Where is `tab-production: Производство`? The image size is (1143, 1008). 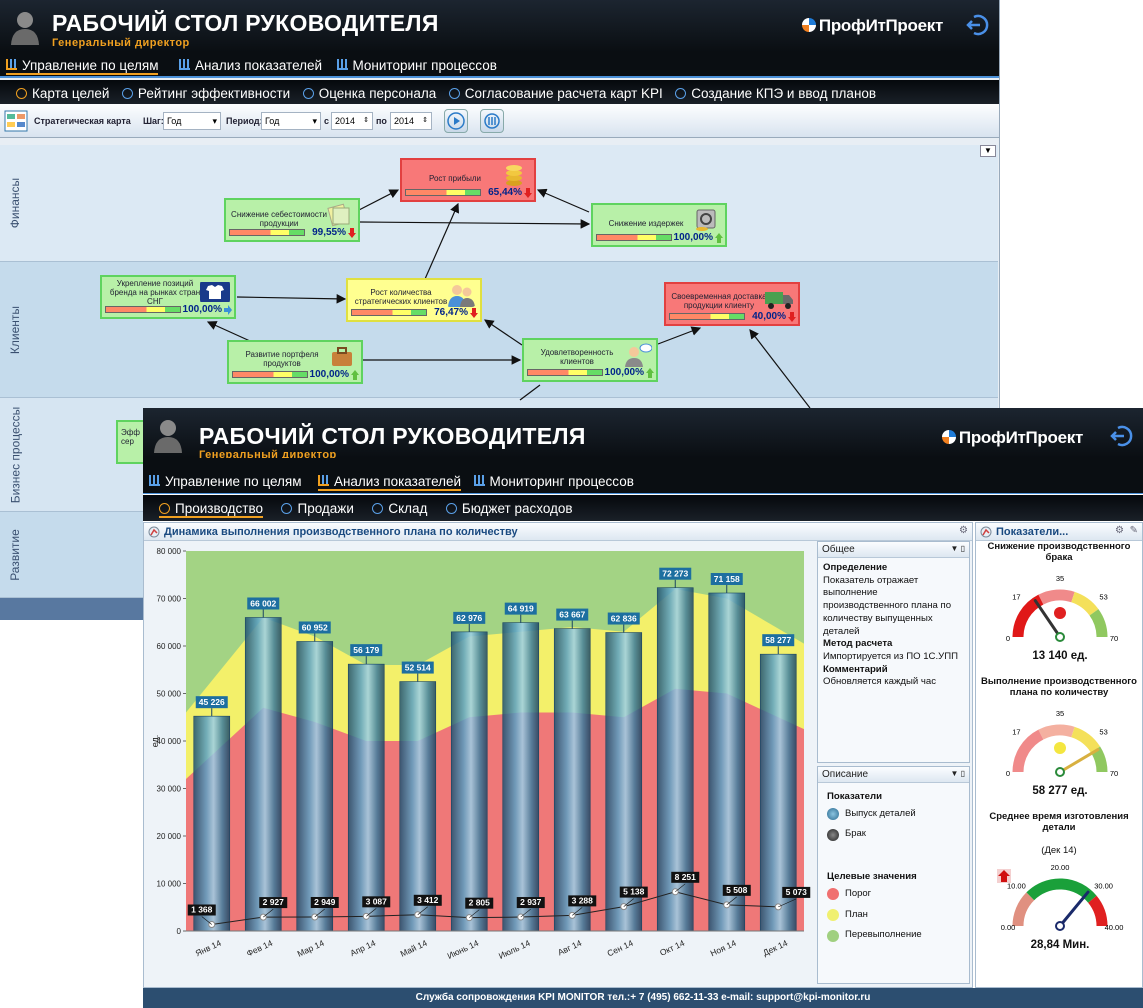
tab-production: Производство is located at coordinates (211, 506).